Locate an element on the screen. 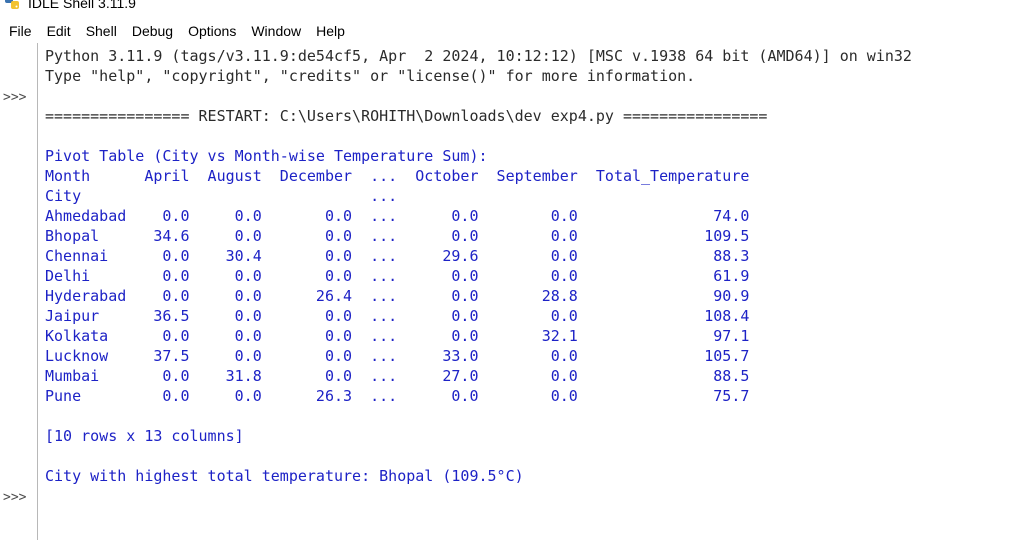 The image size is (1025, 540). title-bar: IDLE Shell 3.11.9 is located at coordinates (512, 7).